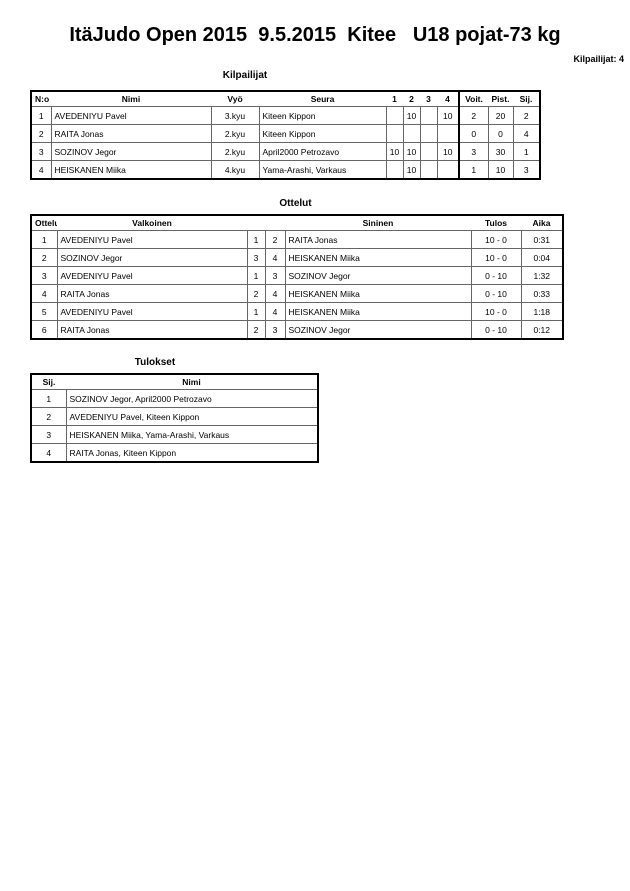 The height and width of the screenshot is (891, 630). What do you see at coordinates (131, 151) in the screenshot?
I see `competitors-cell: SOZINOV Jegor` at bounding box center [131, 151].